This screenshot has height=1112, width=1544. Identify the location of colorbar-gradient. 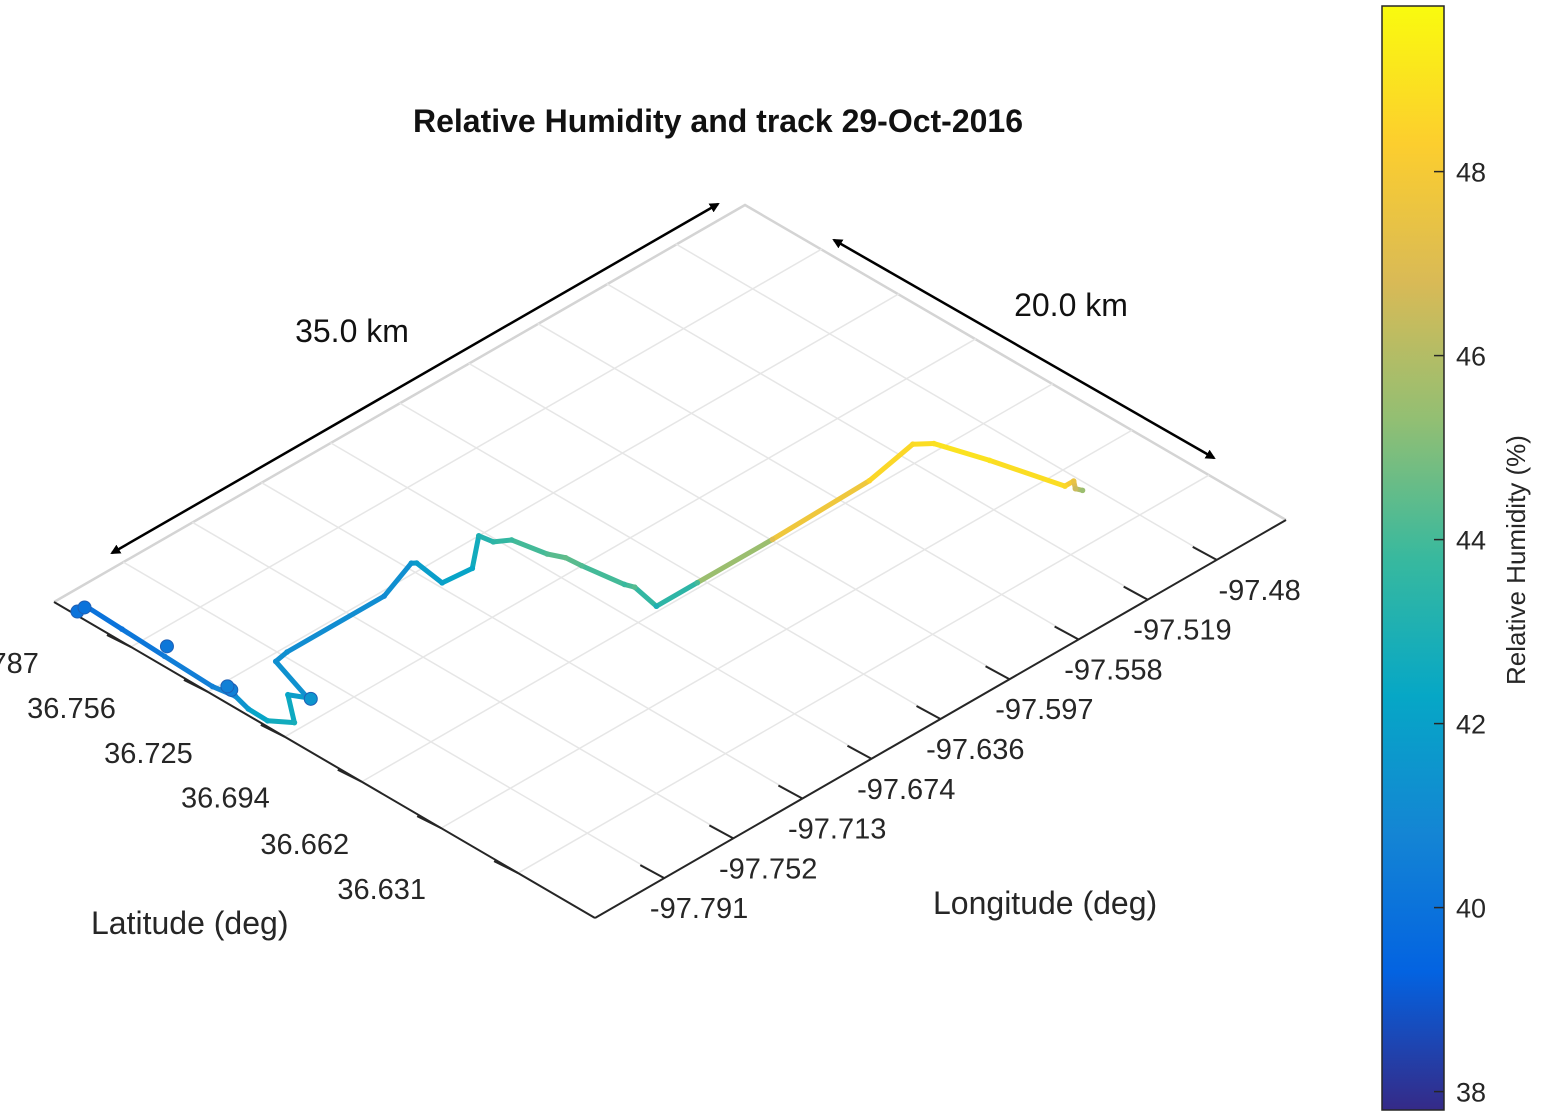
(1413, 558).